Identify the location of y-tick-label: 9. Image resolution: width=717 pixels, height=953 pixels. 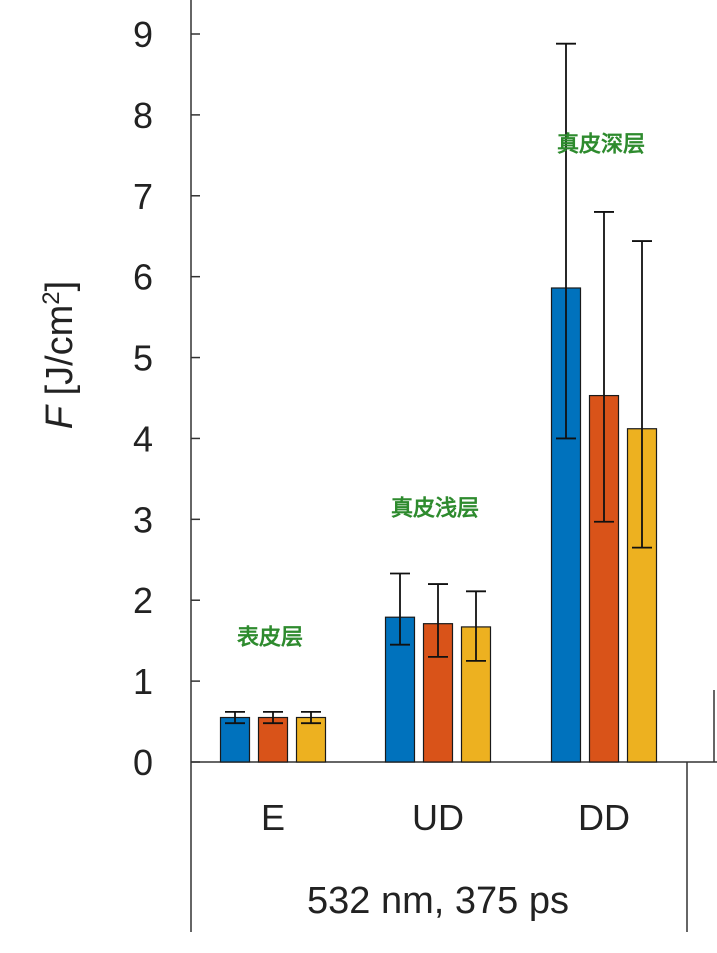
(143, 34).